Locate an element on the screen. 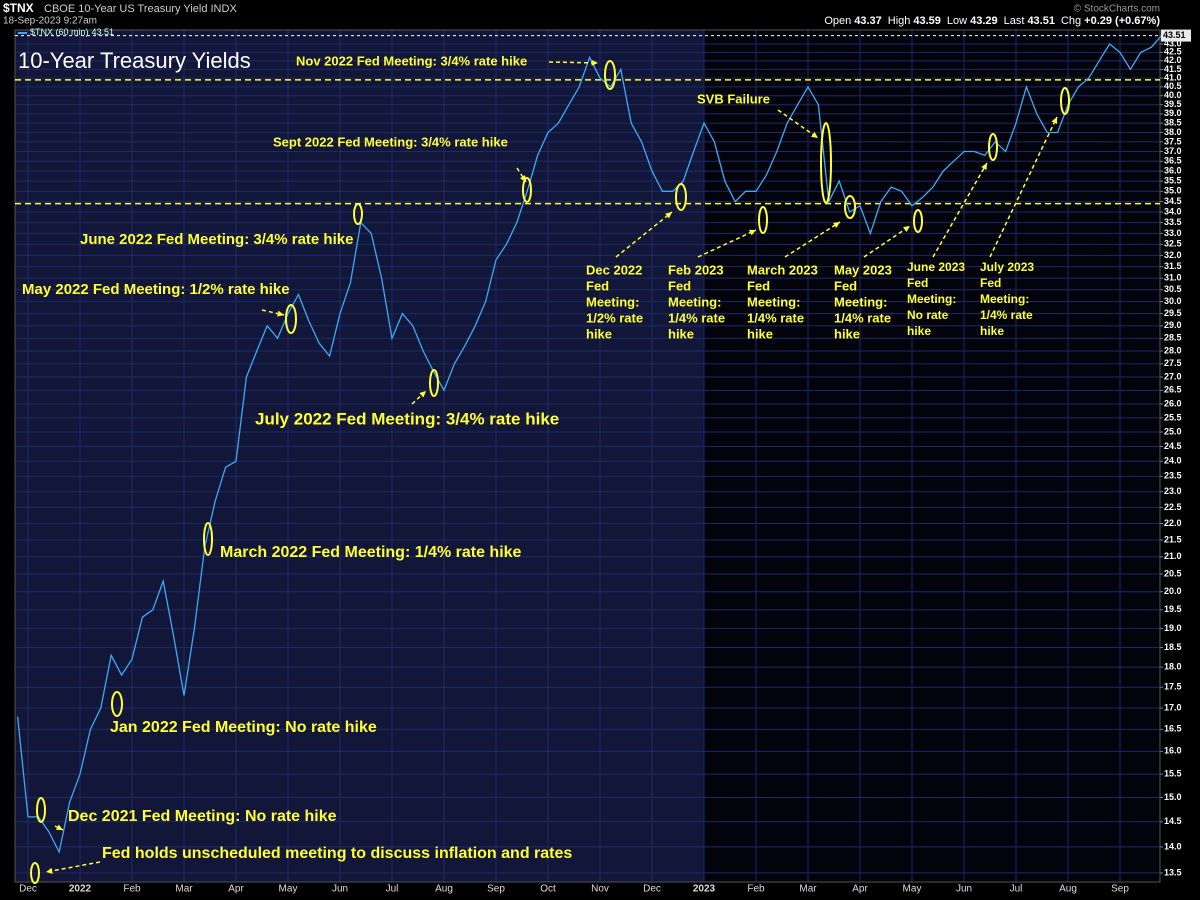  y-tick-label: 15.0 is located at coordinates (1173, 797).